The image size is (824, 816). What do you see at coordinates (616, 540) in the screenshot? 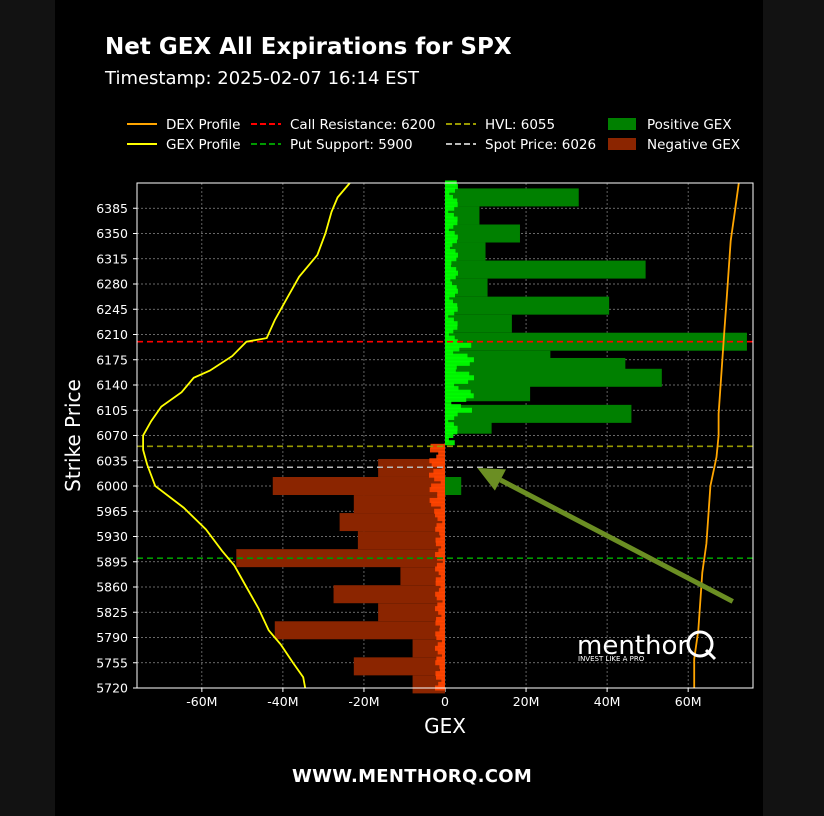
I see `annotation-arrow-shaft` at bounding box center [616, 540].